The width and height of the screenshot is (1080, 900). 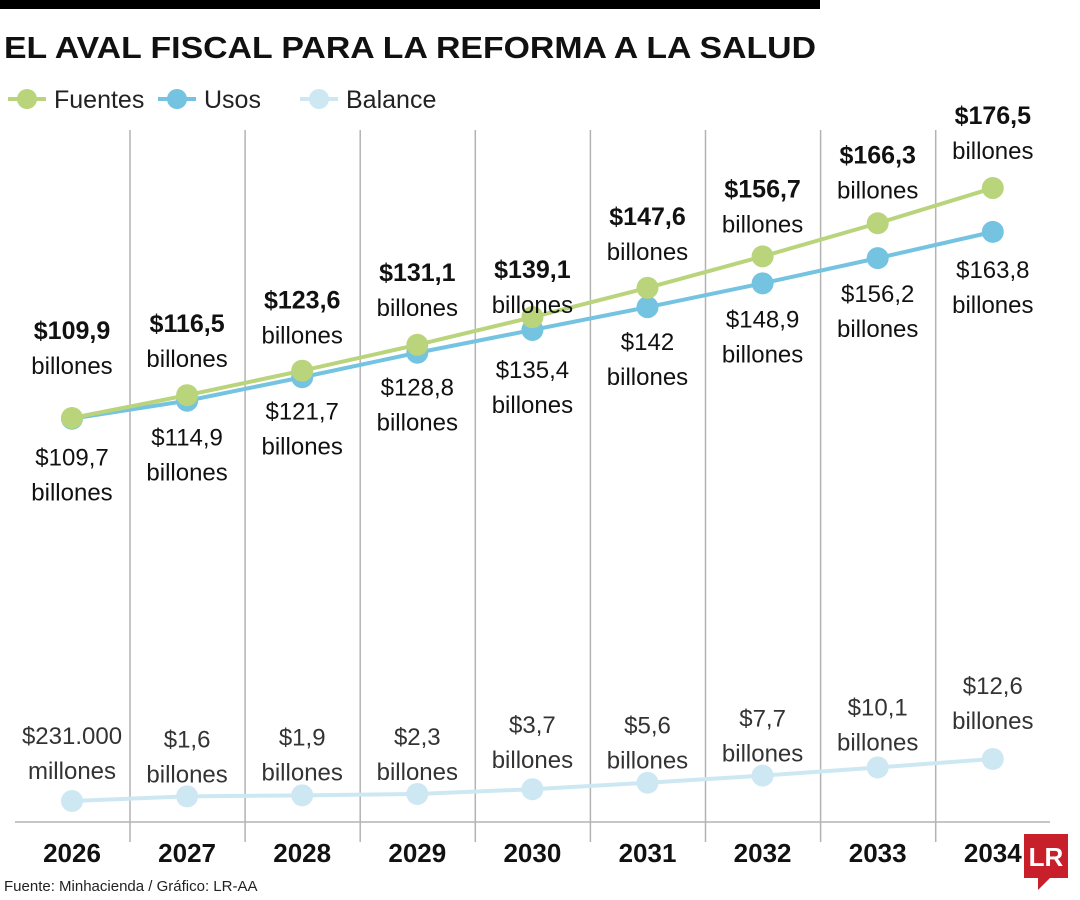 I want to click on data-label-value: $131,1, so click(x=417, y=273).